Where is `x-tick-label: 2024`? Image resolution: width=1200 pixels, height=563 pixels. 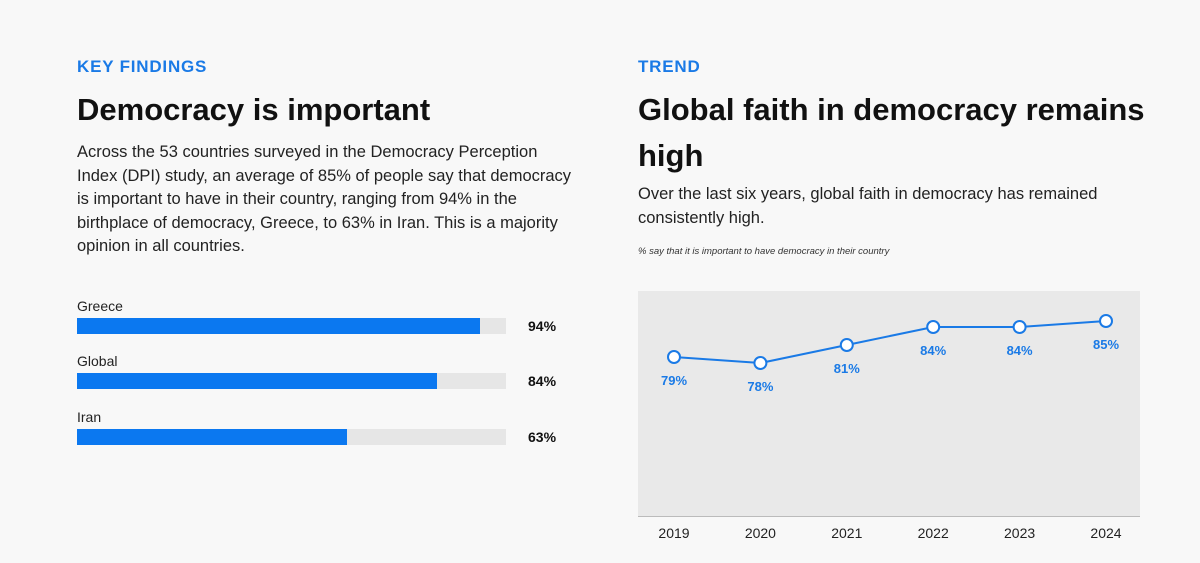
x-tick-label: 2024 is located at coordinates (1105, 533).